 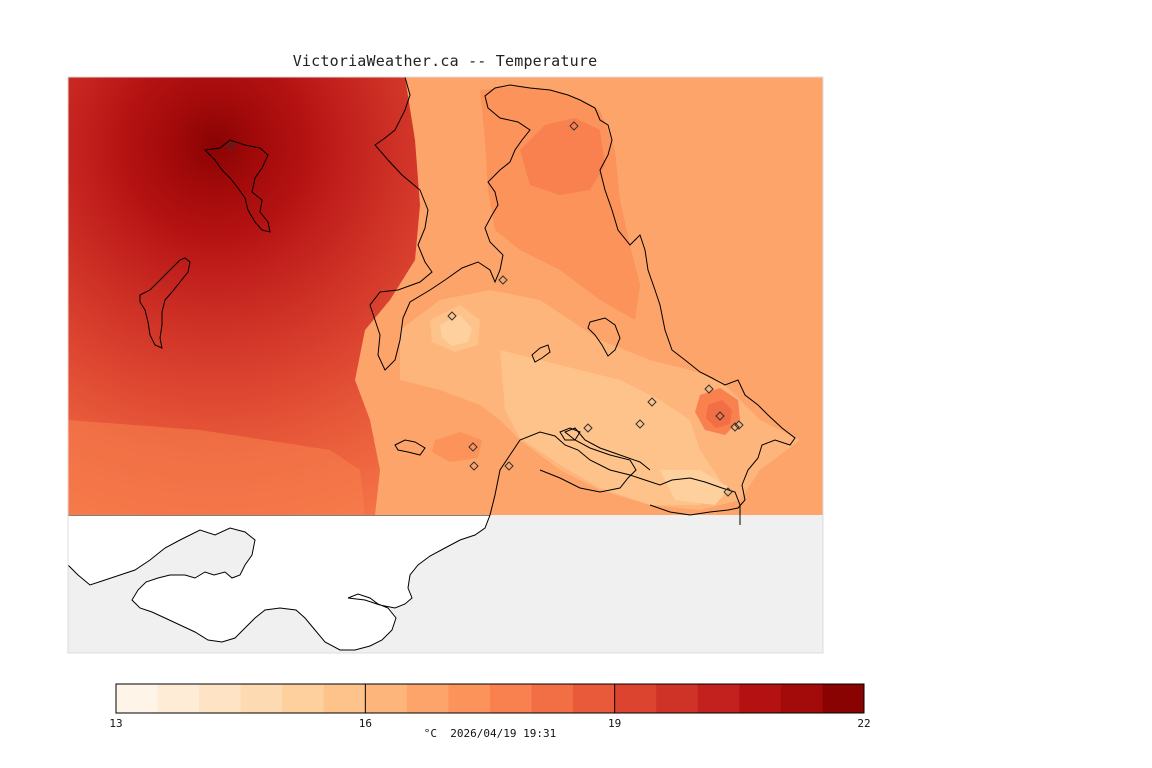 What do you see at coordinates (237, 186) in the screenshot?
I see `island-large-nw` at bounding box center [237, 186].